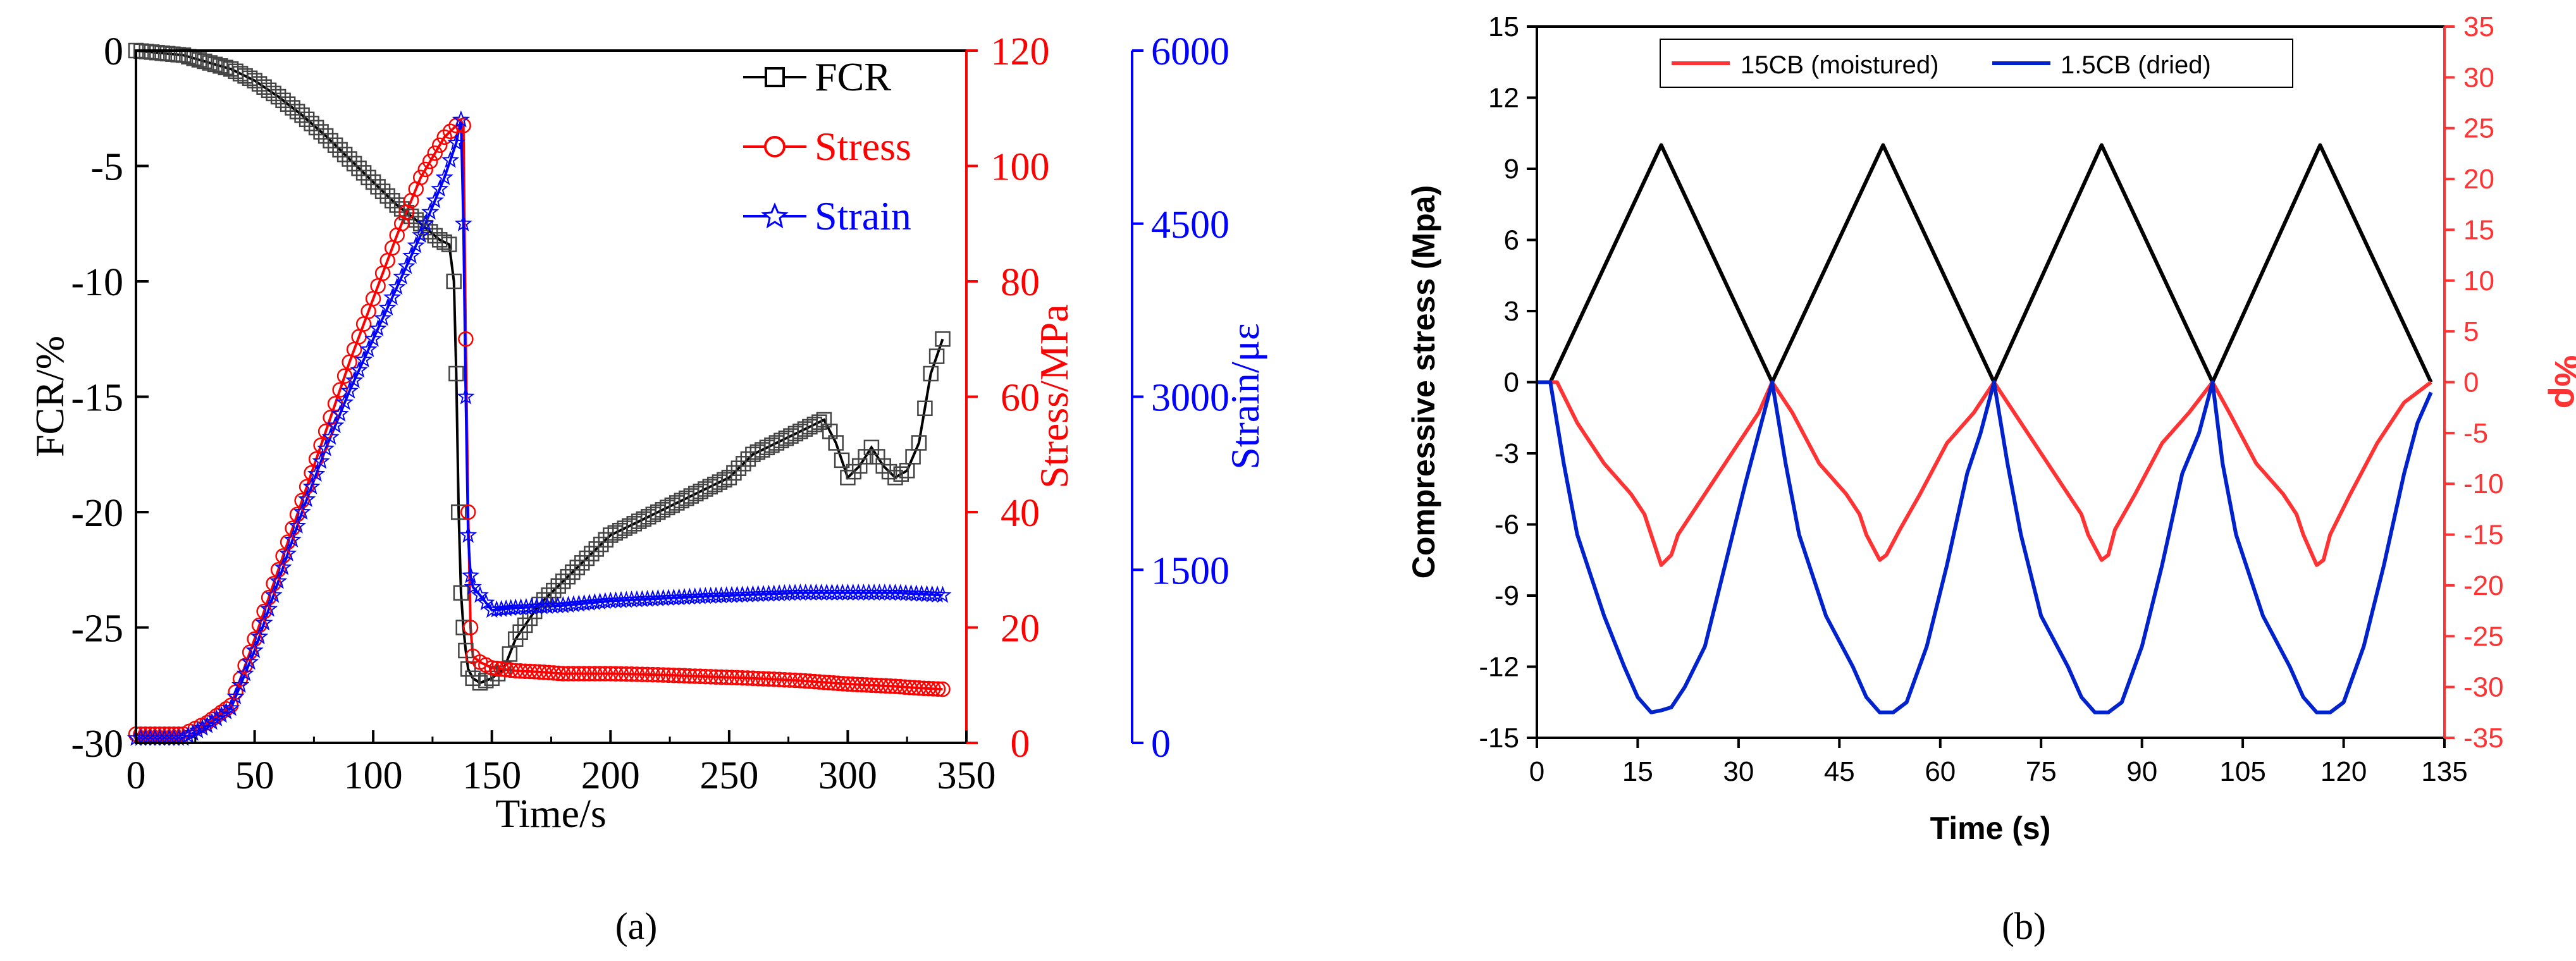 This screenshot has height=961, width=2576. I want to click on b-series-line-red, so click(1984, 474).